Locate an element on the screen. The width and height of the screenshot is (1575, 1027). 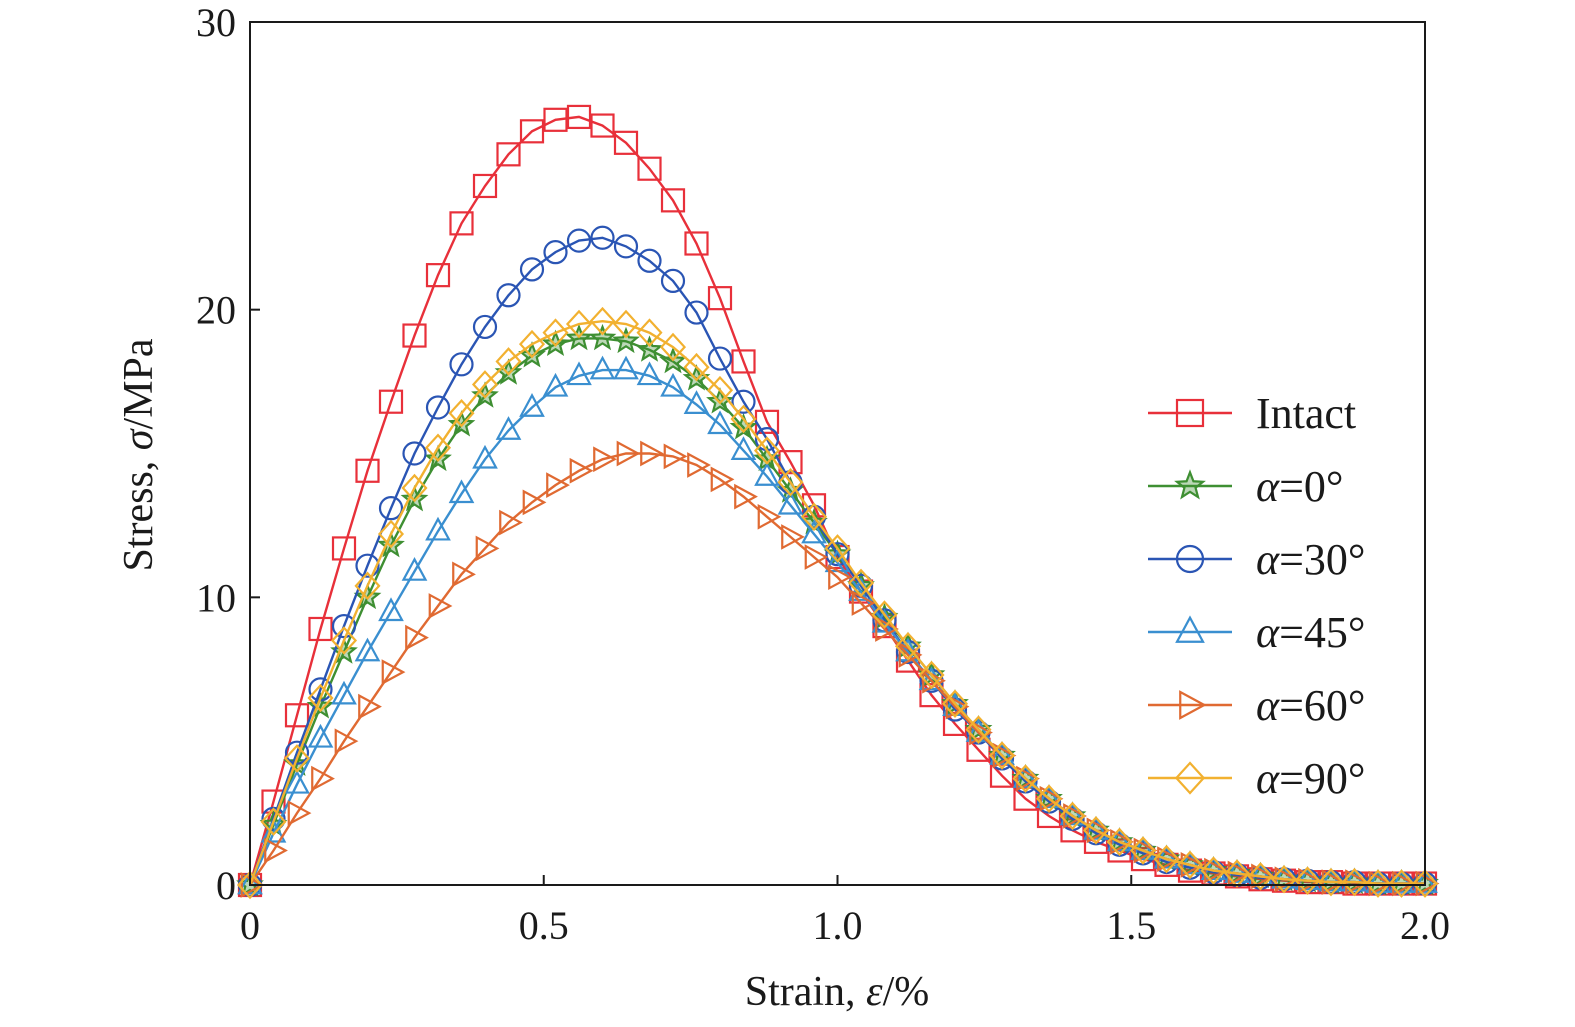
x-tick-label: 0.5 is located at coordinates (544, 925).